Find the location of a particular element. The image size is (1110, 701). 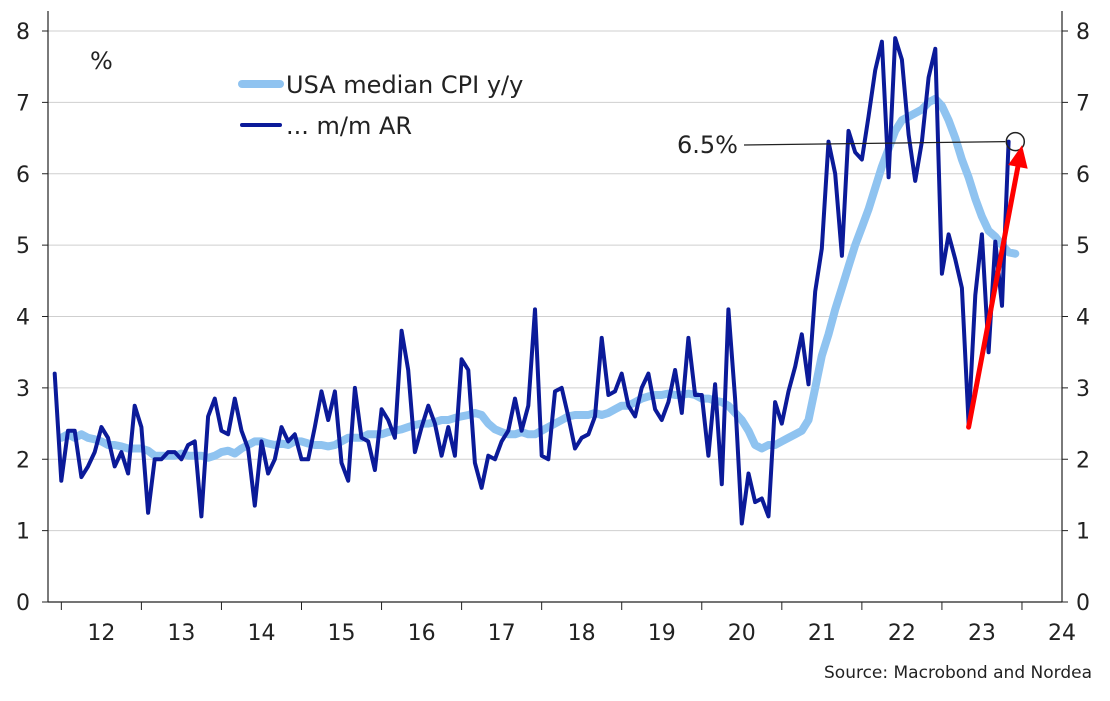

unit-label: % is located at coordinates (101, 61).